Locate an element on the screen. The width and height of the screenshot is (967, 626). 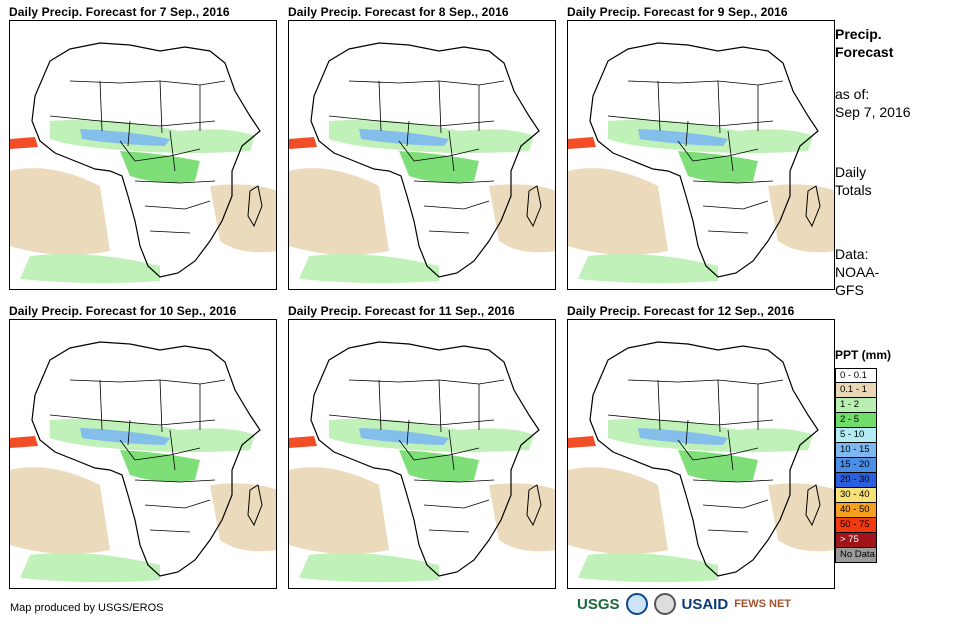
map-panel-2: Daily Precip. Forecast for 8 Sep., 2016 is located at coordinates (423, 147).